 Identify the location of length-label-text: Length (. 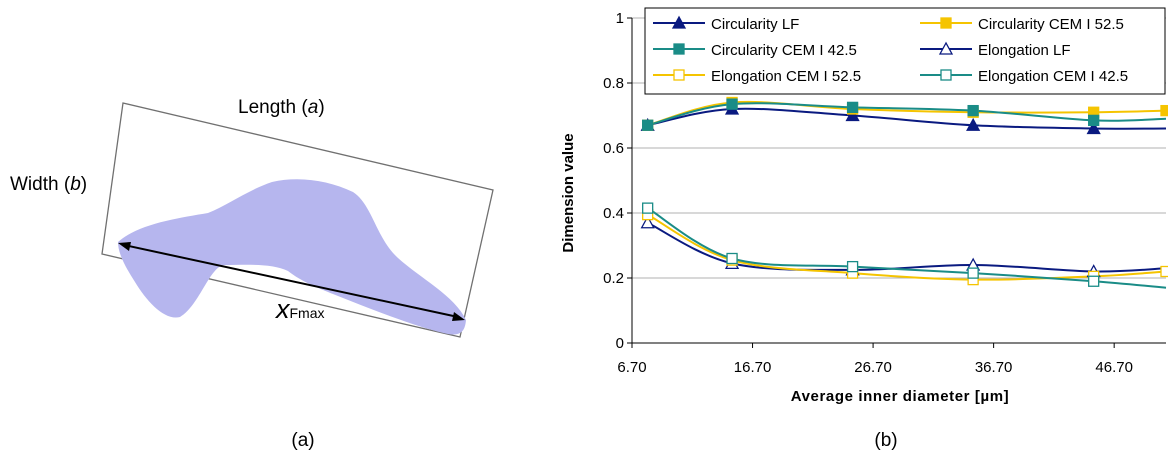
(273, 107).